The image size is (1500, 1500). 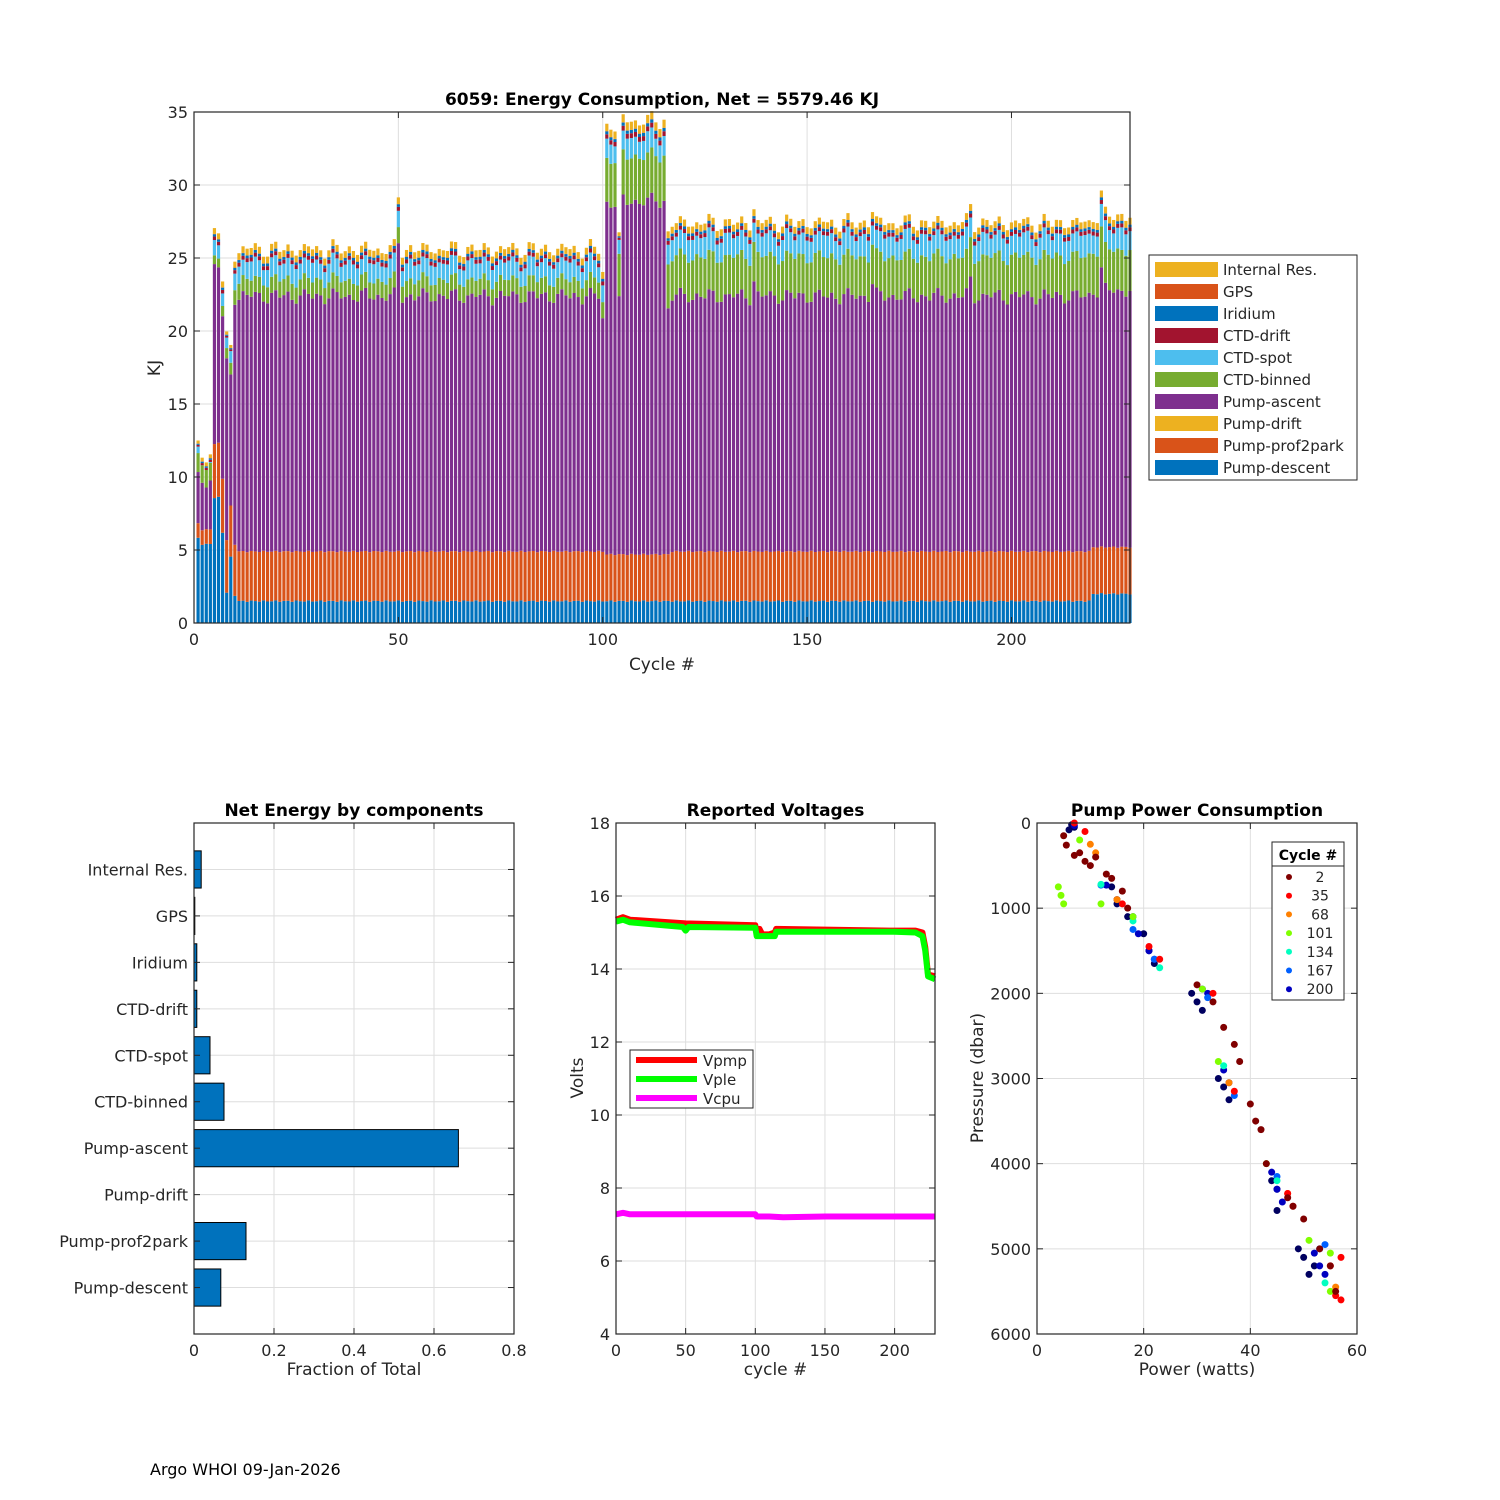 I want to click on legend-entry: Pump-drift, so click(x=1262, y=424).